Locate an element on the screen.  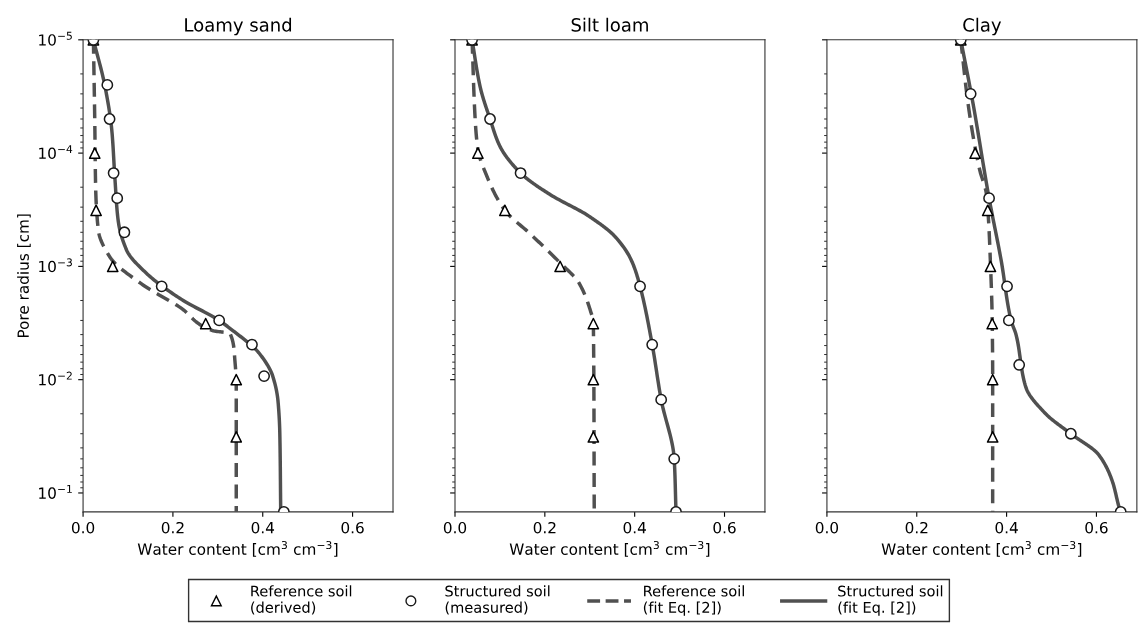
chart-title: Silt loam is located at coordinates (609, 24).